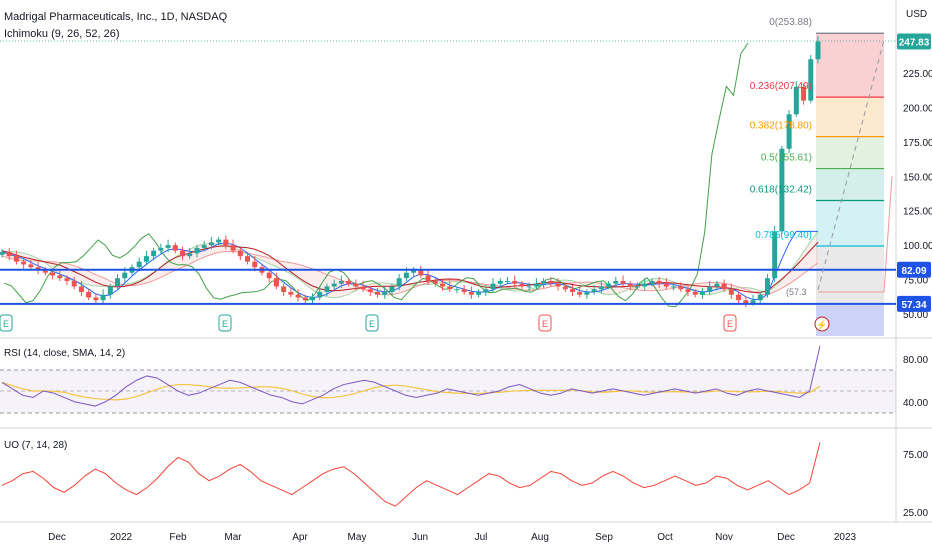 This screenshot has width=932, height=550. What do you see at coordinates (233, 537) in the screenshot?
I see `time-tick-label: Mar` at bounding box center [233, 537].